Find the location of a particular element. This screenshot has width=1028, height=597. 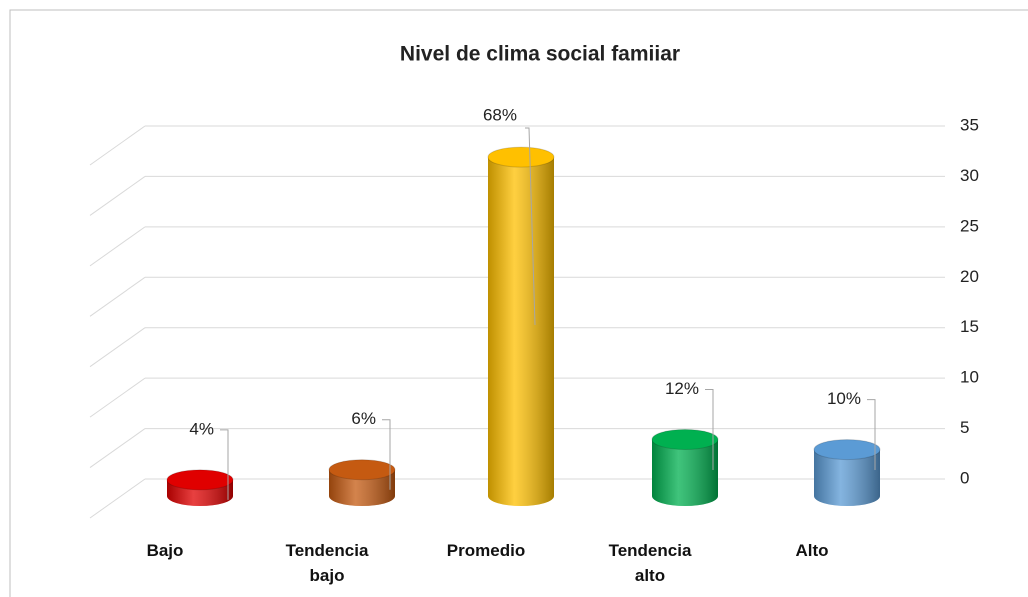

y-tick-label: 20 is located at coordinates (969, 276).